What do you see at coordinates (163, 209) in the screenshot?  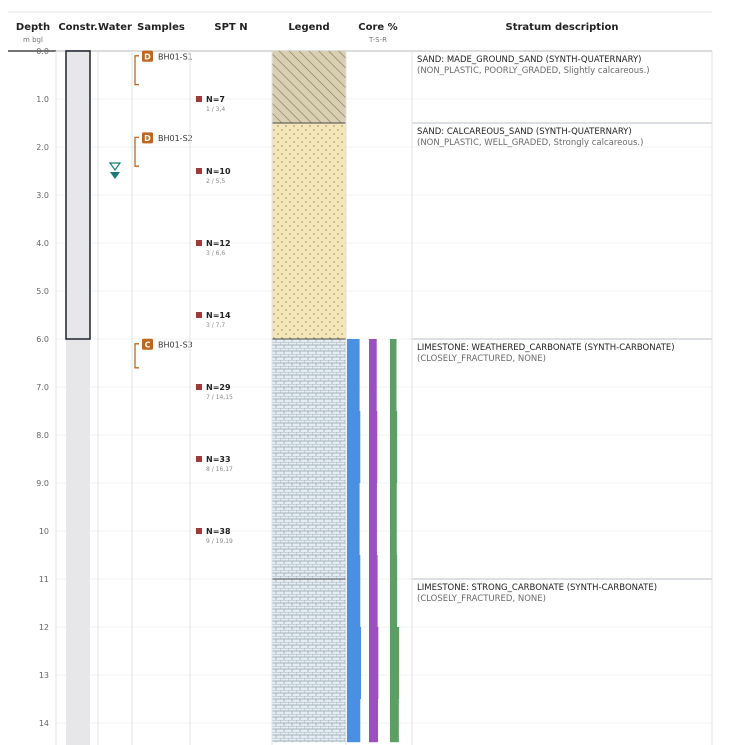 I see `samples-column: D BH01-S1 D BH01-S2 C BH01-S3` at bounding box center [163, 209].